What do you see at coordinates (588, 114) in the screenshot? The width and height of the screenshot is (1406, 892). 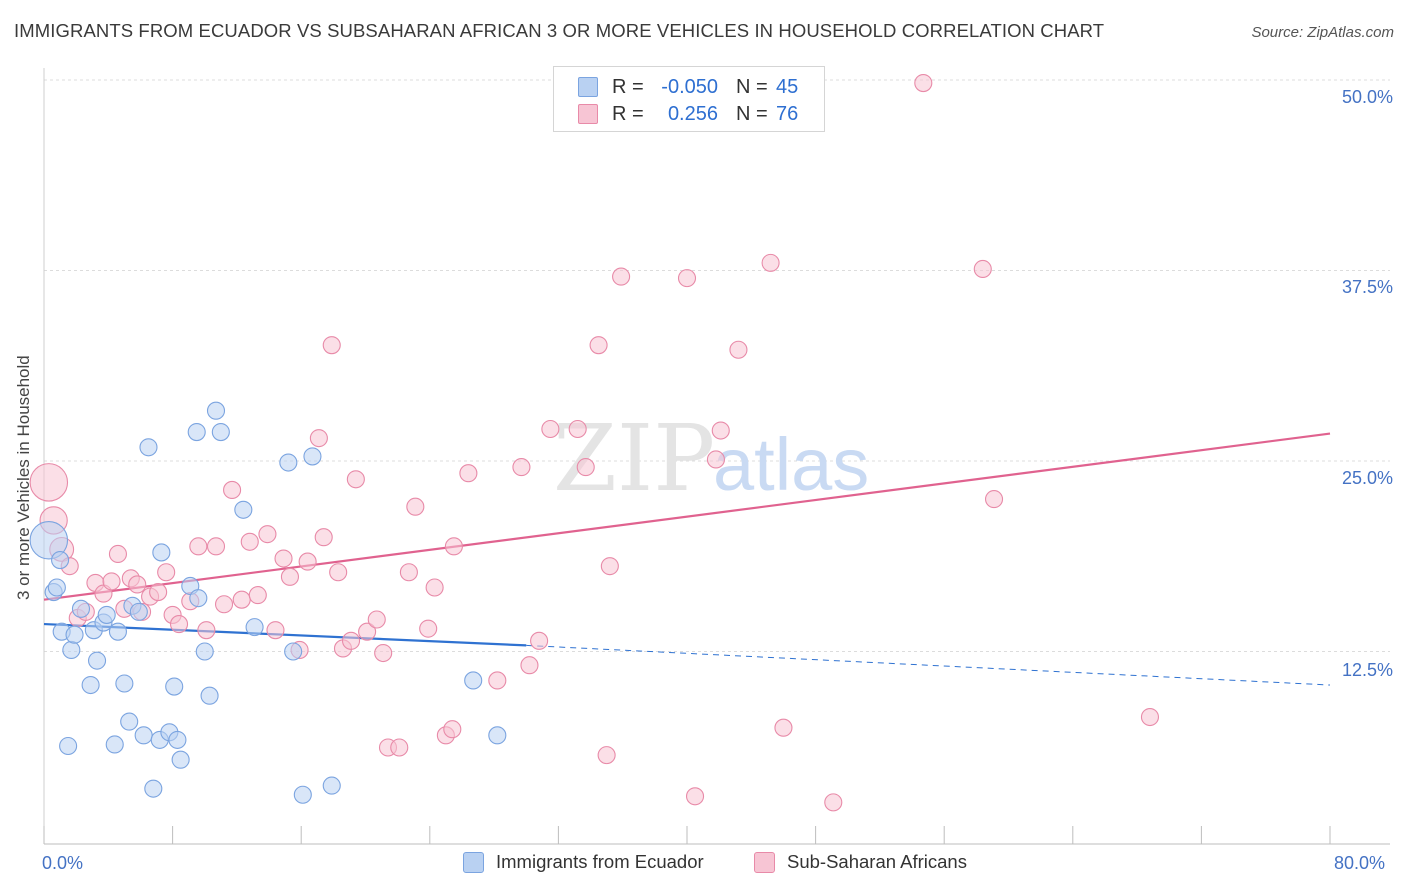 I see `legend-swatch-pink` at bounding box center [588, 114].